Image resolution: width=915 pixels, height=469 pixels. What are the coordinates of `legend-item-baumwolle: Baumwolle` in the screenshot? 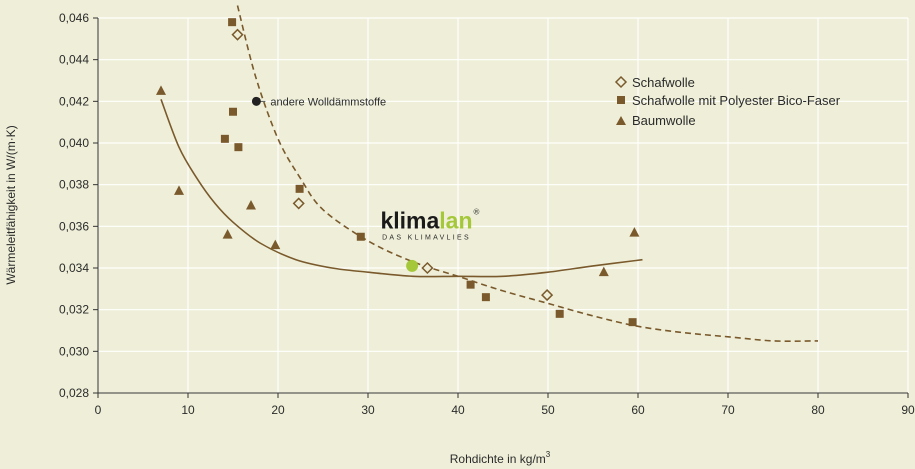 It's located at (656, 120).